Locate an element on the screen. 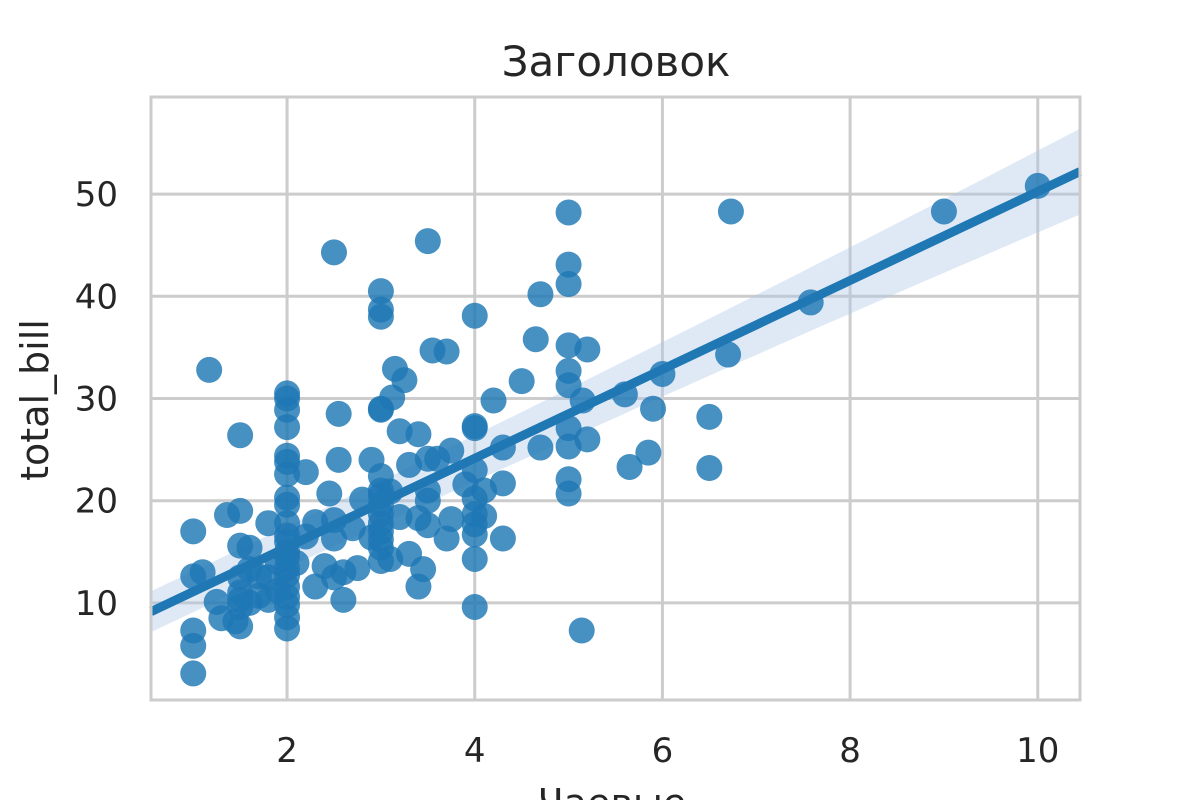  y-axis-label: total_bill is located at coordinates (35, 400).